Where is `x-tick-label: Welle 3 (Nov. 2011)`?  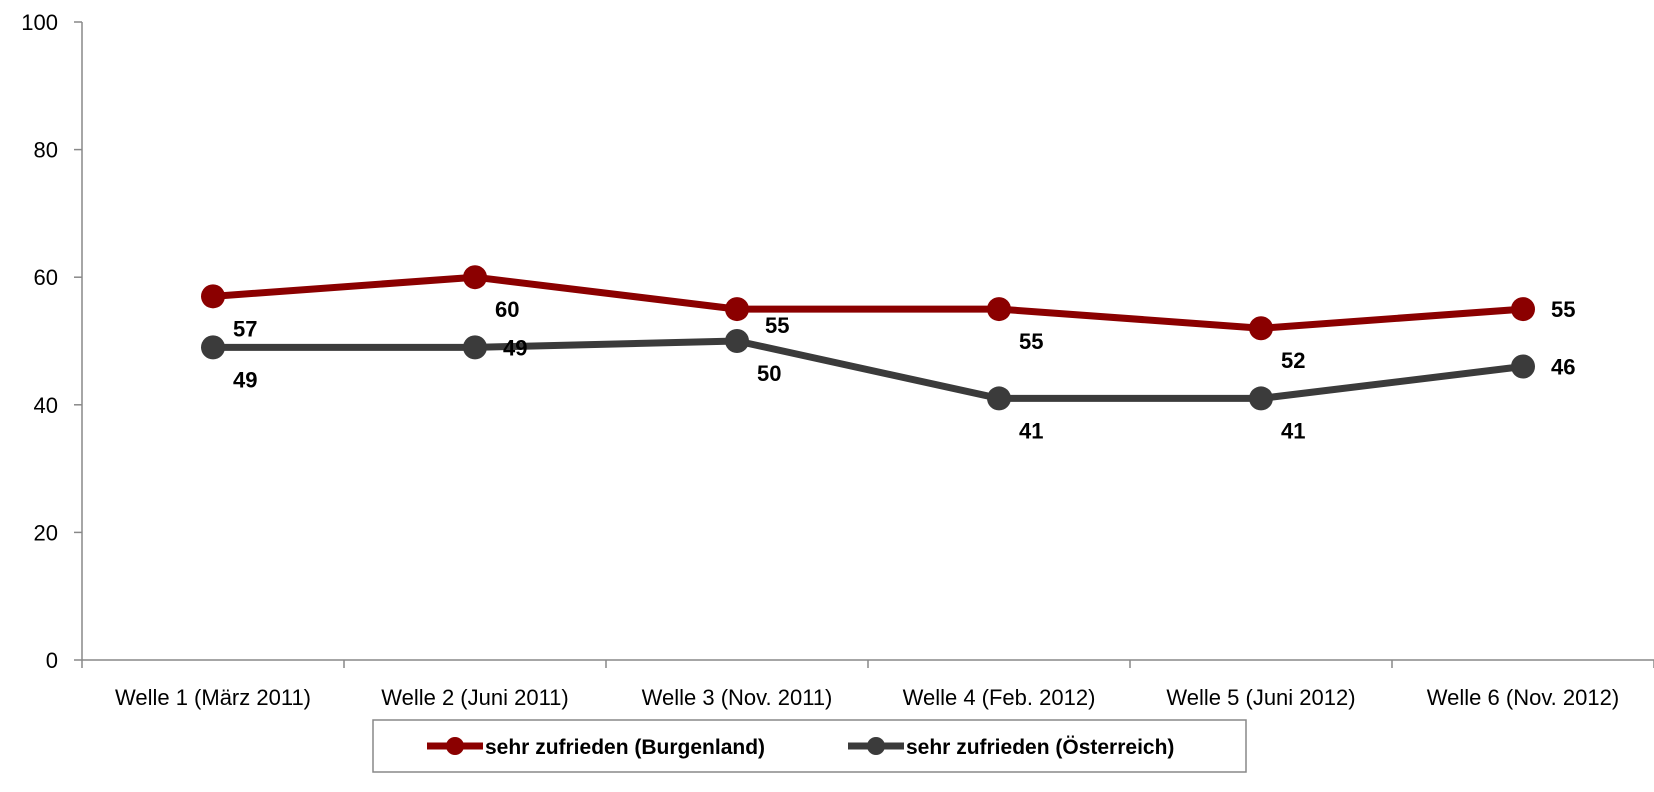 x-tick-label: Welle 3 (Nov. 2011) is located at coordinates (737, 697).